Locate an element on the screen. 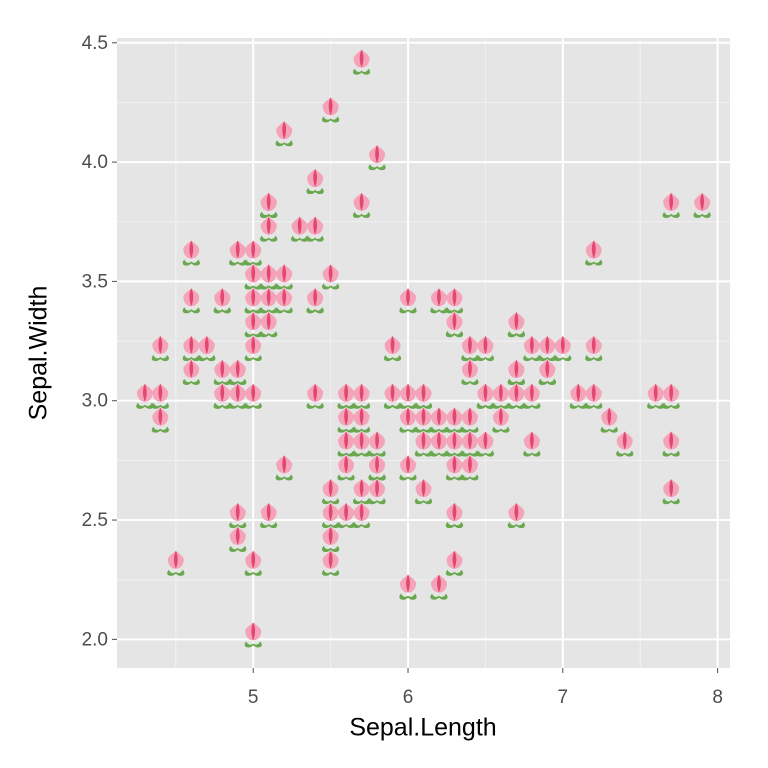 The height and width of the screenshot is (768, 768). x-tick-label: 8 is located at coordinates (717, 697).